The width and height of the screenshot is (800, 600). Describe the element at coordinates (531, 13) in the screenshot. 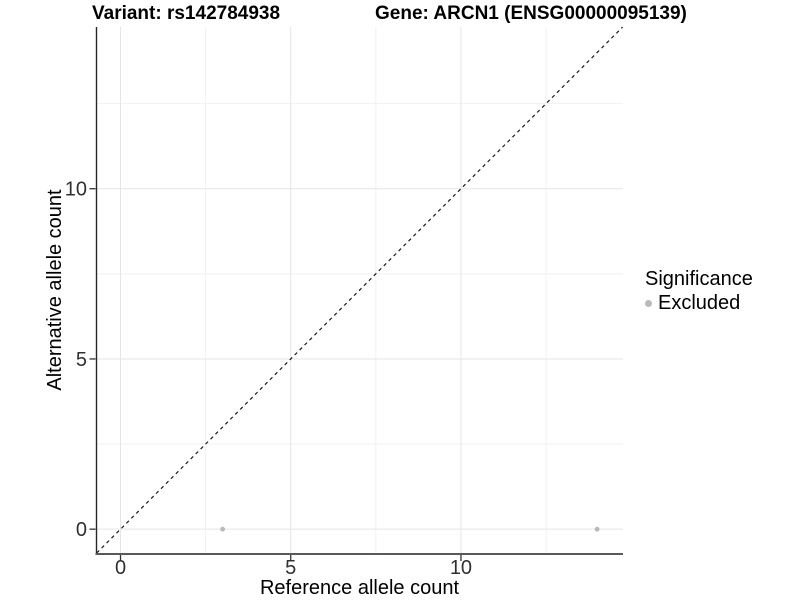

I see `plot-title-gene: Gene: ARCN1 (ENSG00000095139)` at that location.